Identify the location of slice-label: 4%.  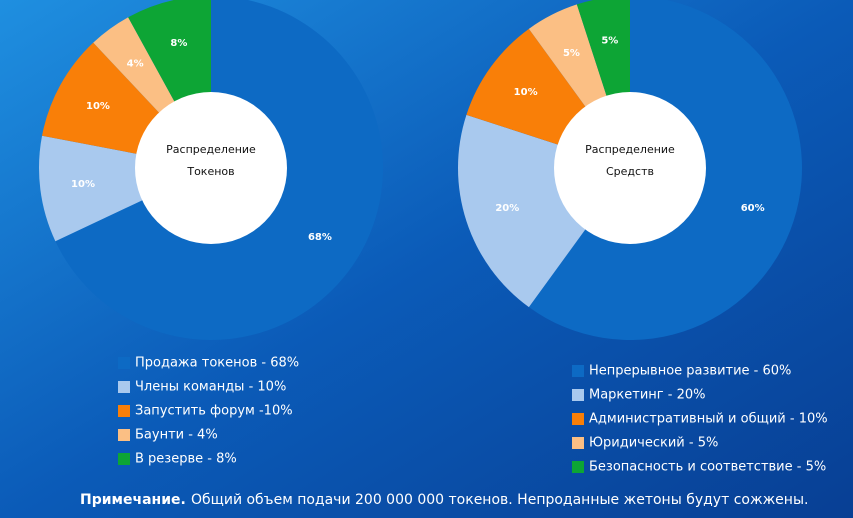
(135, 64).